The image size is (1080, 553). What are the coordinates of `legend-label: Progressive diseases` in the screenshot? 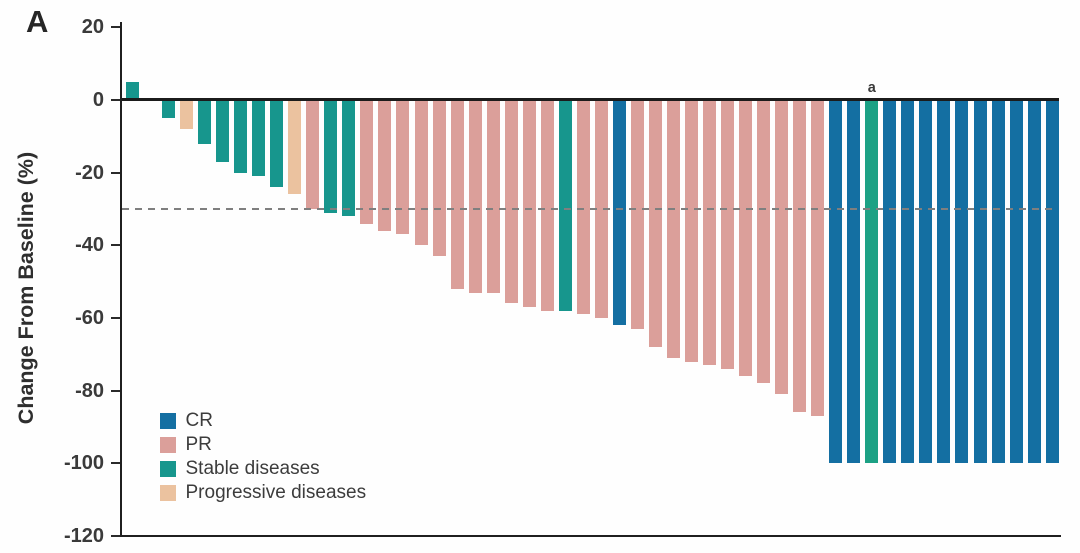 It's located at (276, 492).